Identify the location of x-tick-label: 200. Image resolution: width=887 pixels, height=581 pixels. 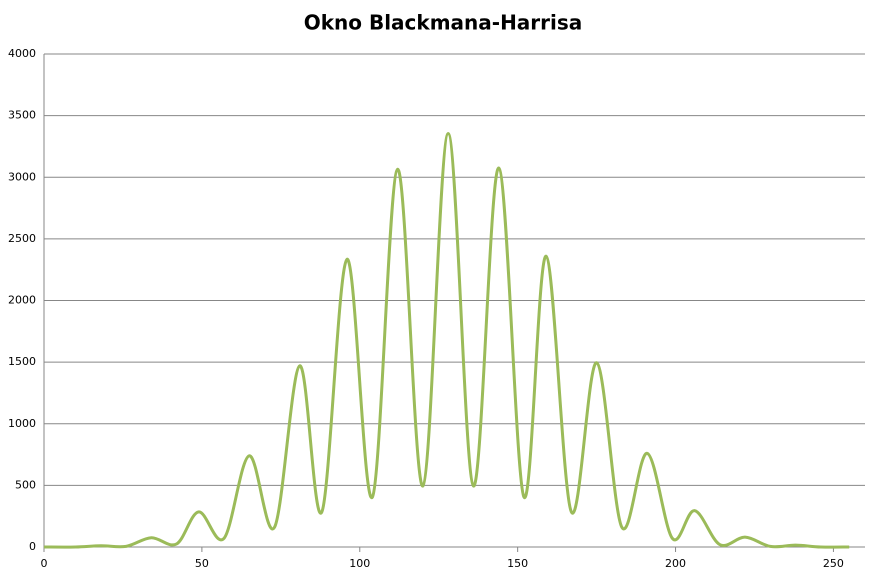
(675, 563).